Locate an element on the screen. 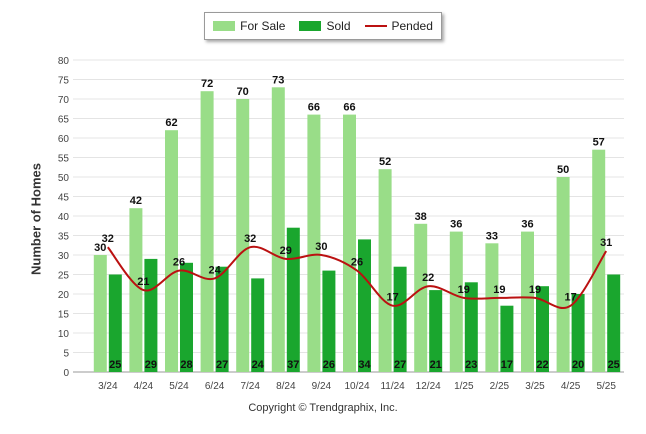  data-label-for-sale: 50 is located at coordinates (563, 170).